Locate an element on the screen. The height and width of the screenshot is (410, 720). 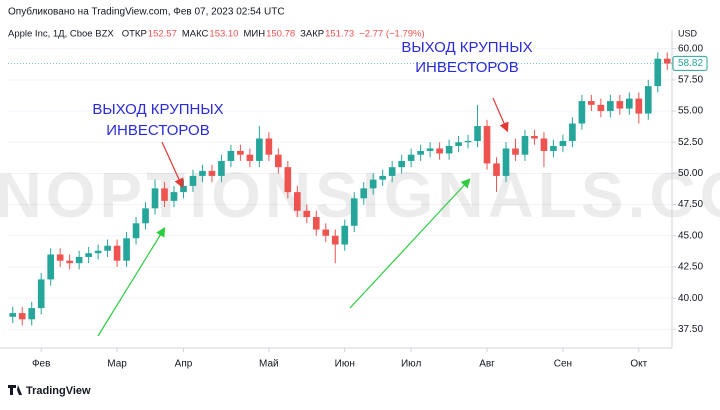
x-tick-label: Июн is located at coordinates (345, 364).